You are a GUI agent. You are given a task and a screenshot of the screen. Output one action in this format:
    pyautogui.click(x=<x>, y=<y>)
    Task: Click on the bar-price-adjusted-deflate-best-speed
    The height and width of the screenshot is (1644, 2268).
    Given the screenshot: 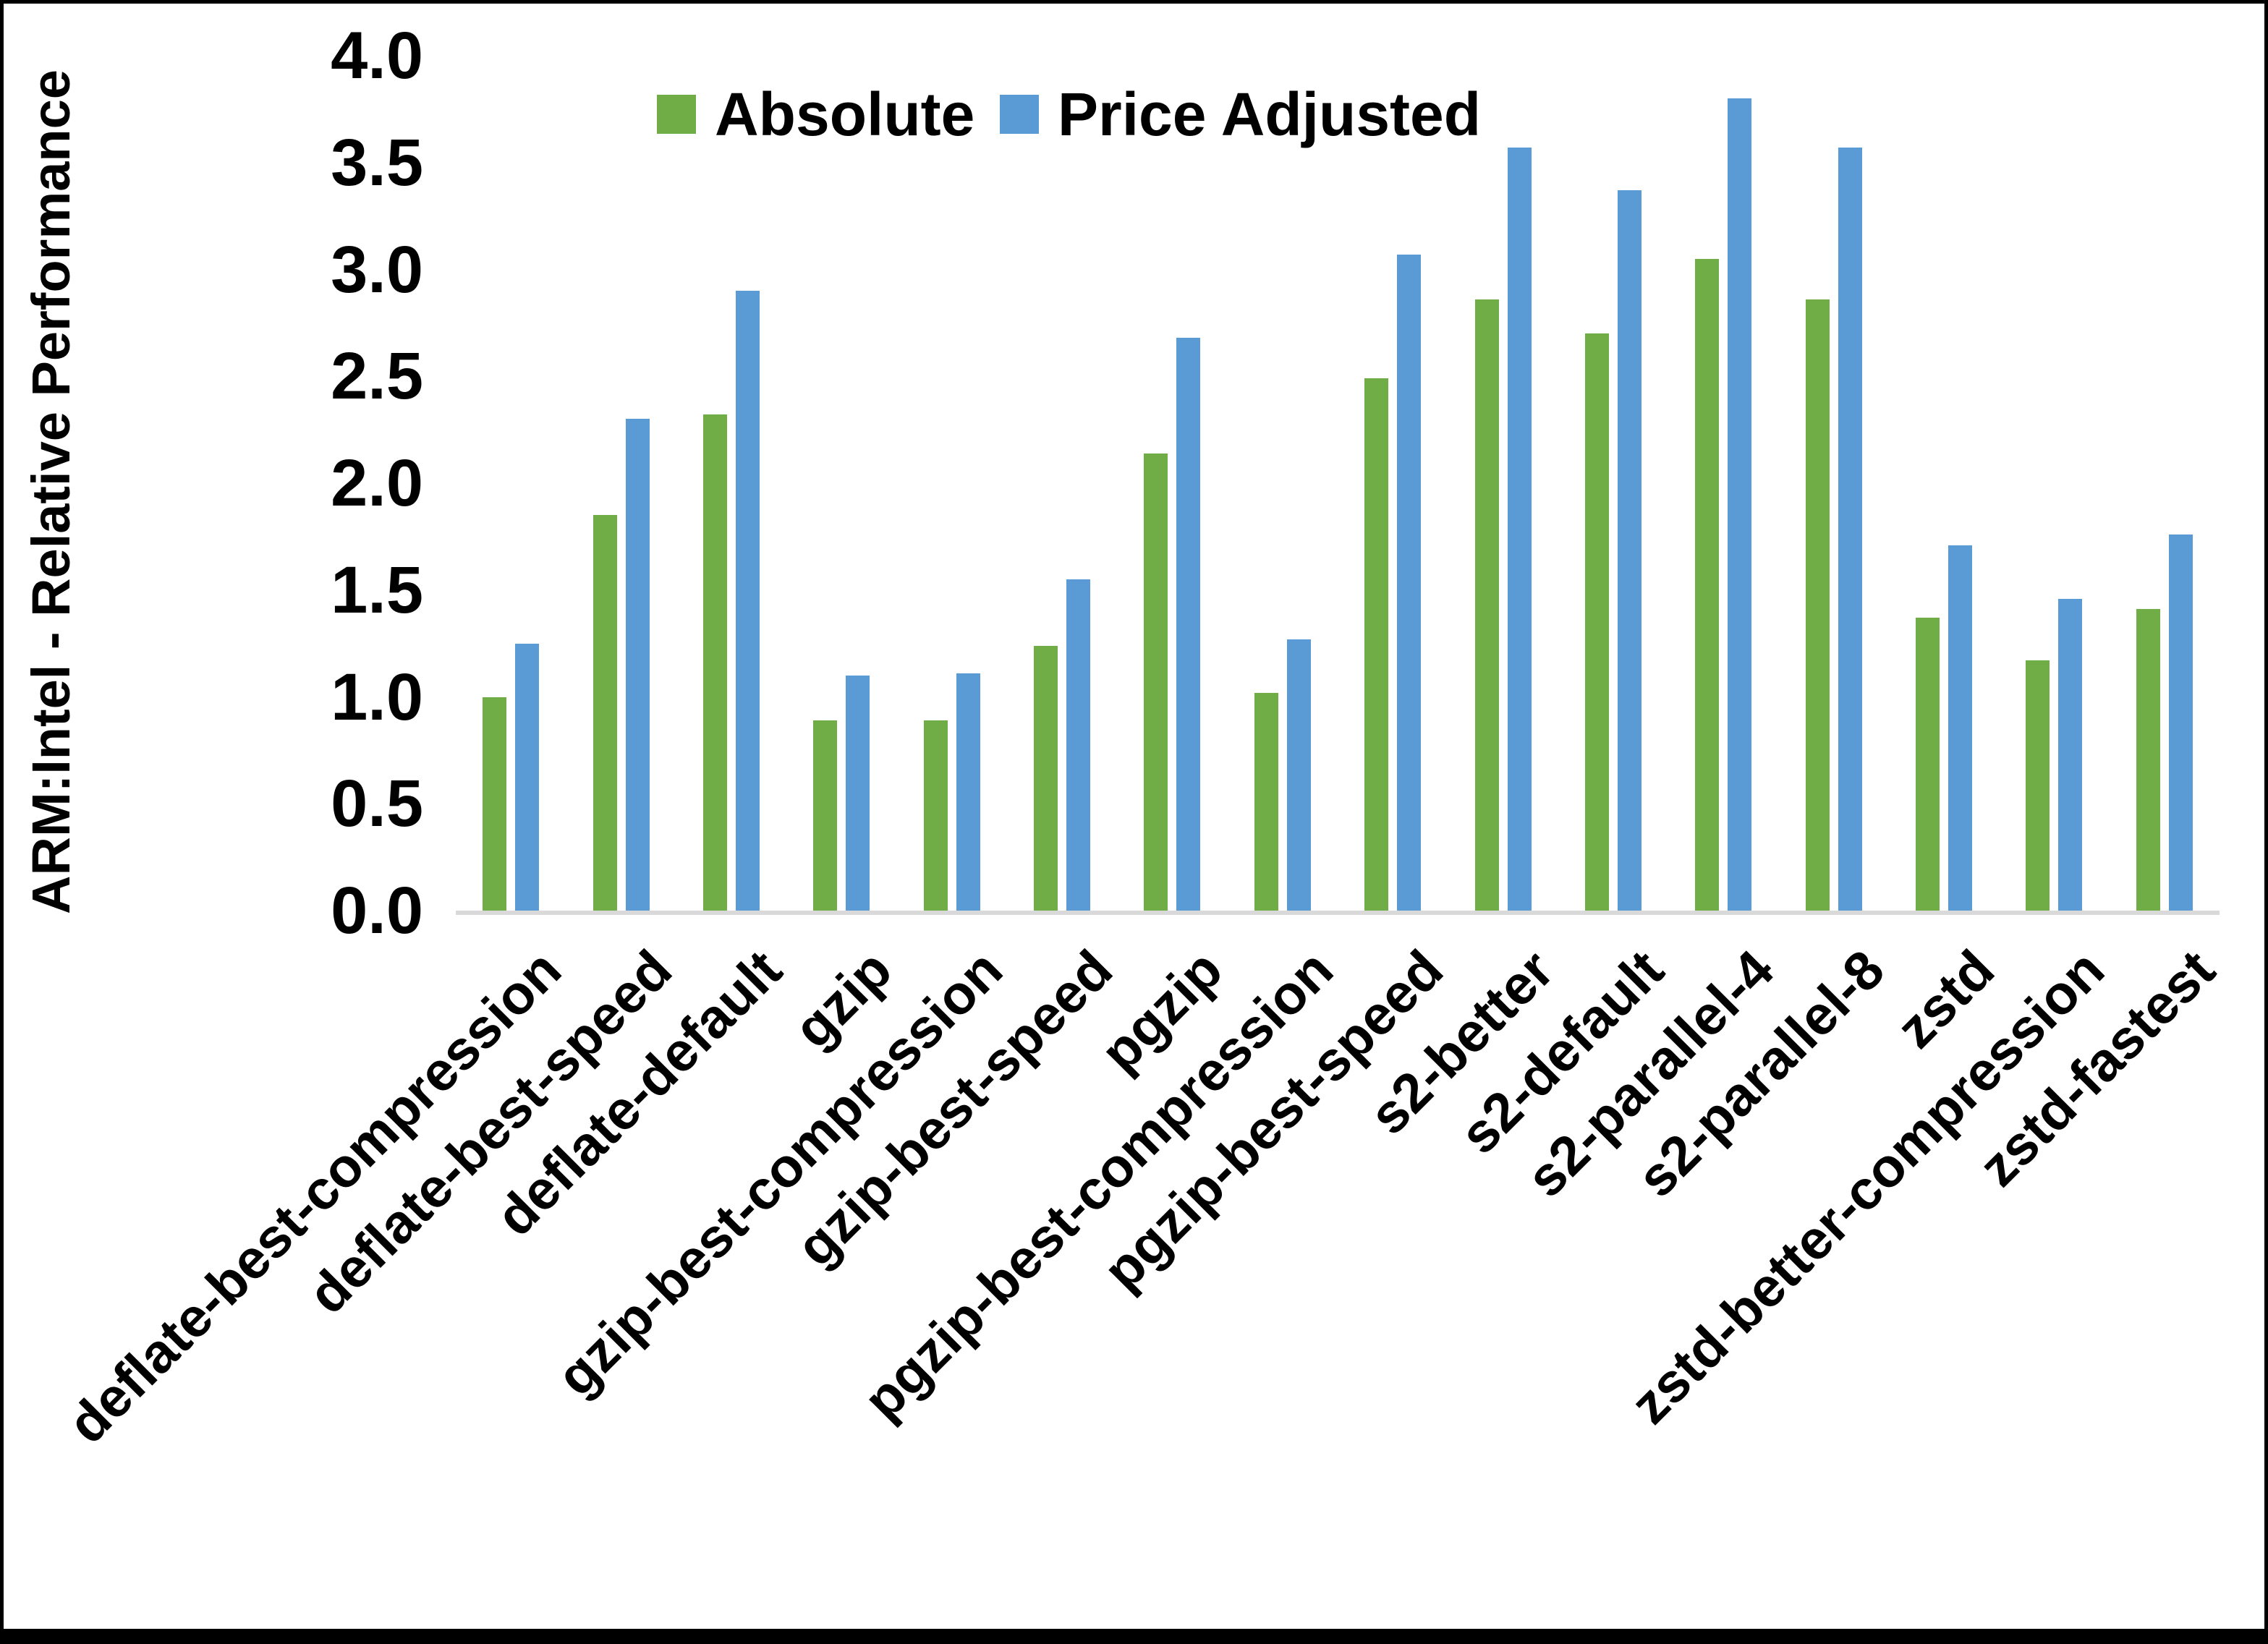 What is the action you would take?
    pyautogui.click(x=637, y=665)
    